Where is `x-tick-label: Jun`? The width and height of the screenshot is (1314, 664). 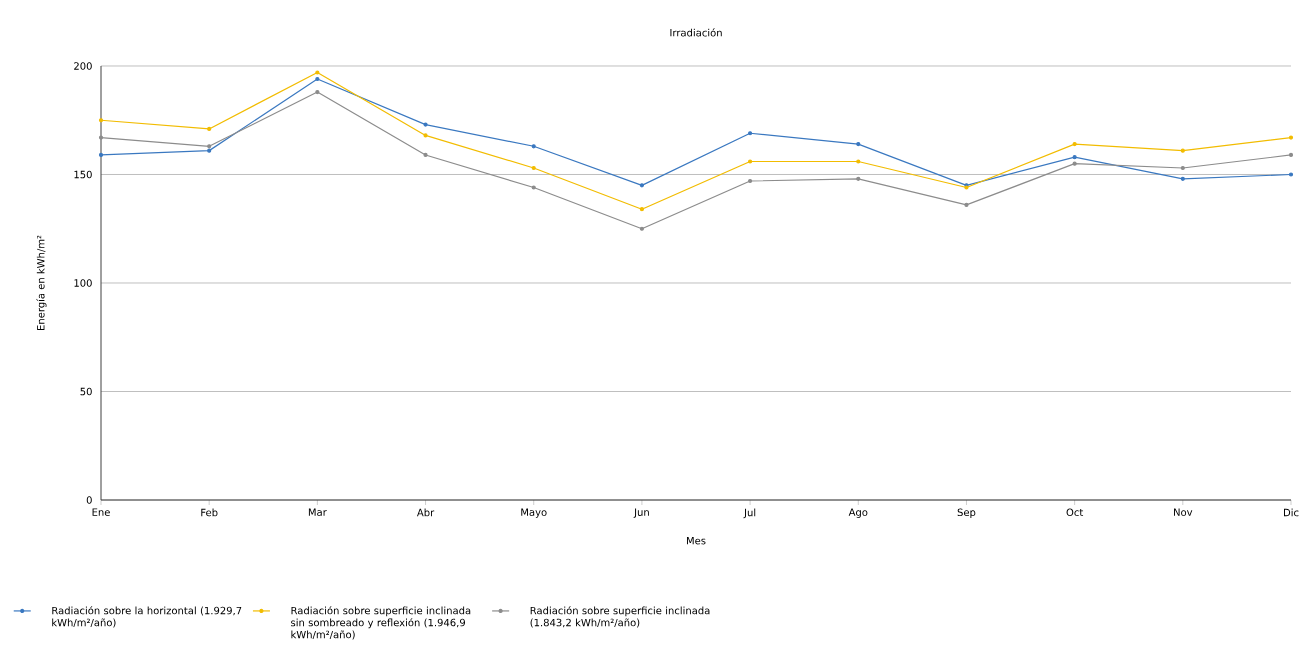 x-tick-label: Jun is located at coordinates (641, 513).